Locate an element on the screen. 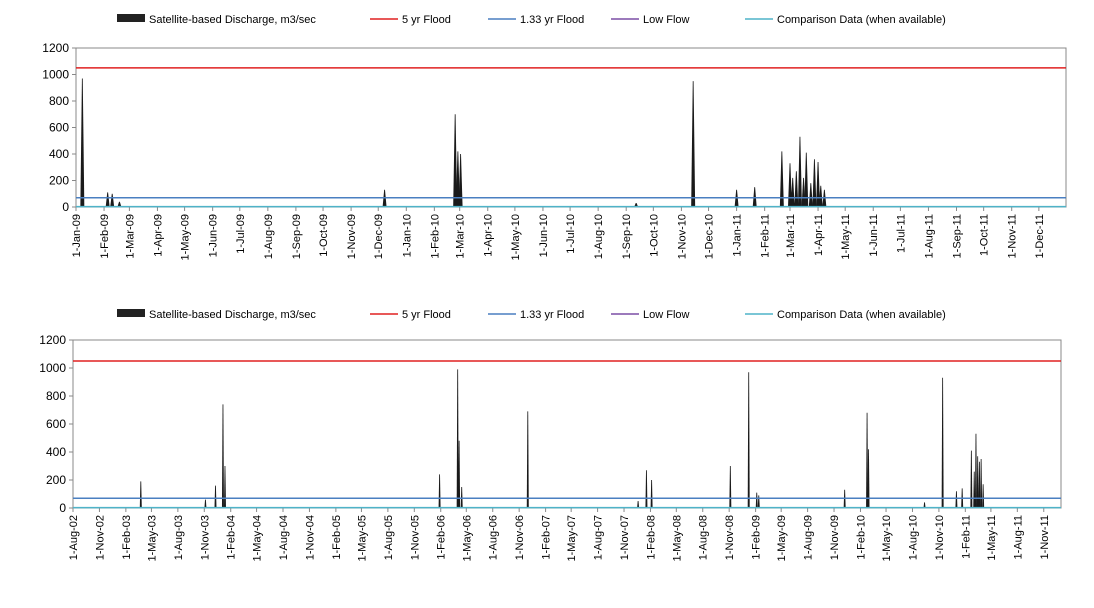 The height and width of the screenshot is (608, 1094). x-tick-label: 1-Aug-09 is located at coordinates (269, 236).